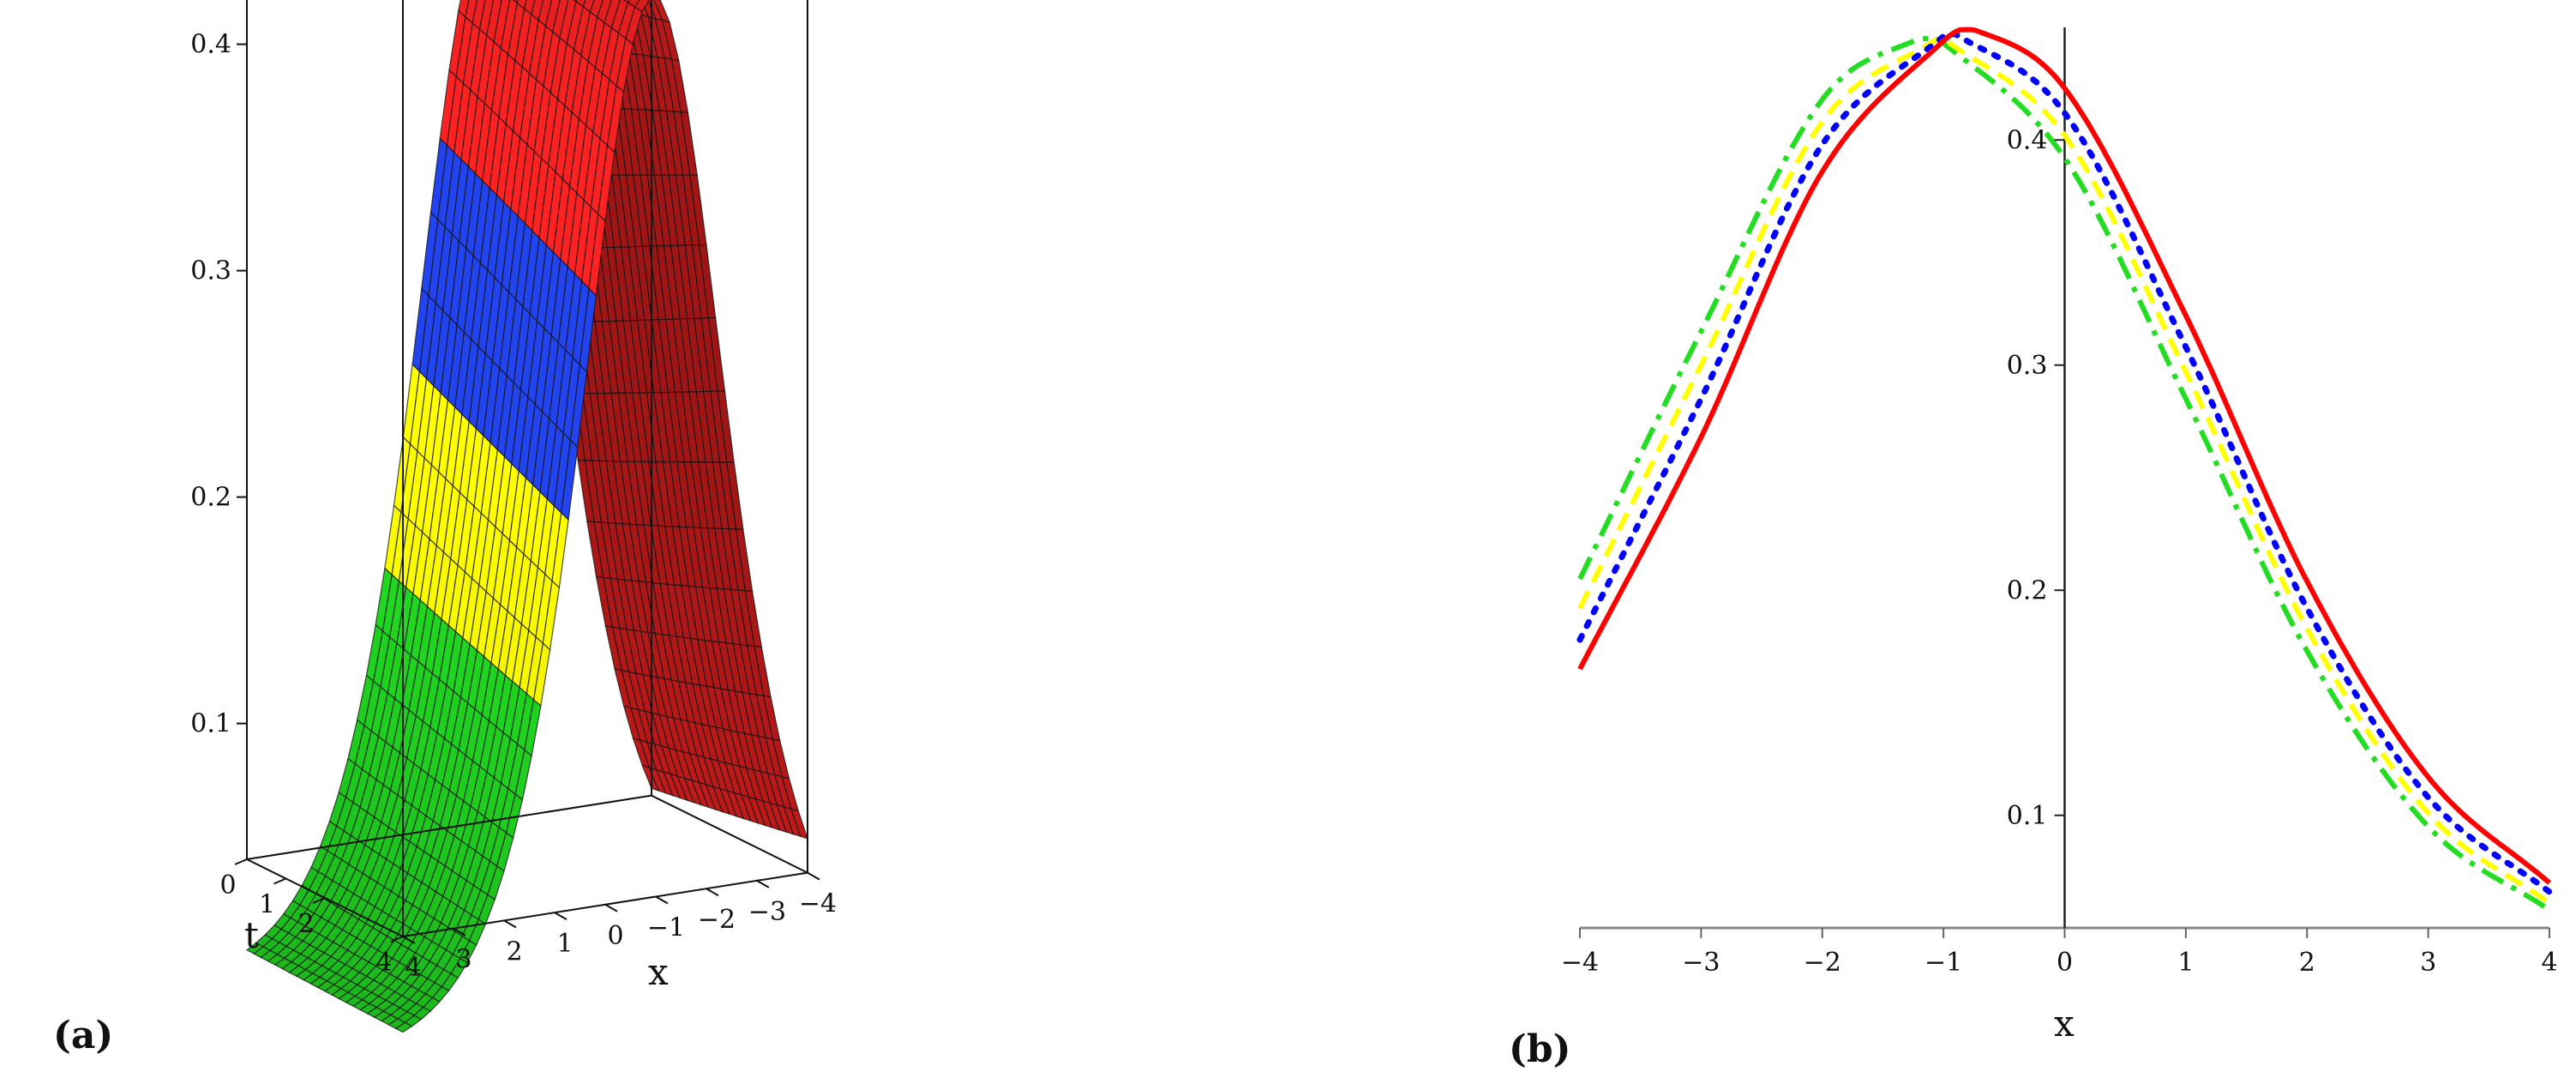 This screenshot has height=1090, width=2576. What do you see at coordinates (514, 951) in the screenshot?
I see `x-tick-label-a: 2` at bounding box center [514, 951].